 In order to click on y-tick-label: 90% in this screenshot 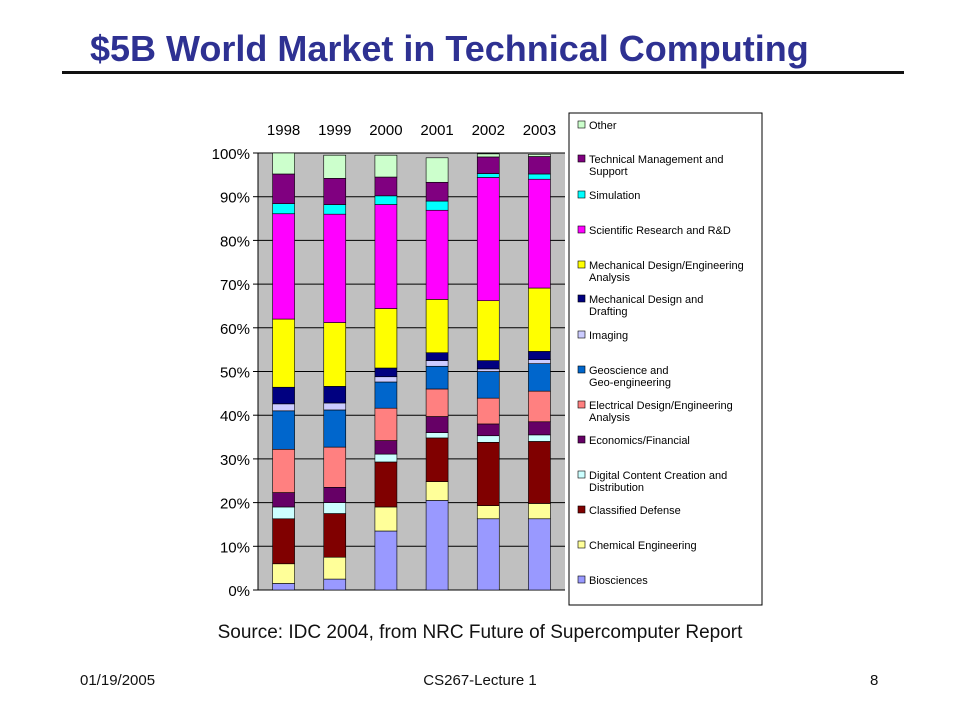, I will do `click(235, 198)`.